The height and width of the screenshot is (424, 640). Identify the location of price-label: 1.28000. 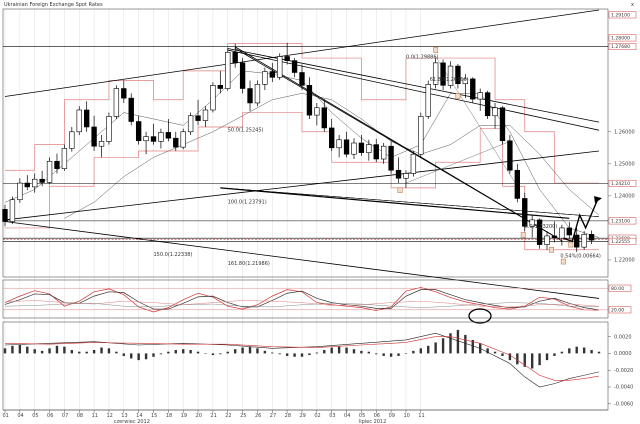
(620, 39).